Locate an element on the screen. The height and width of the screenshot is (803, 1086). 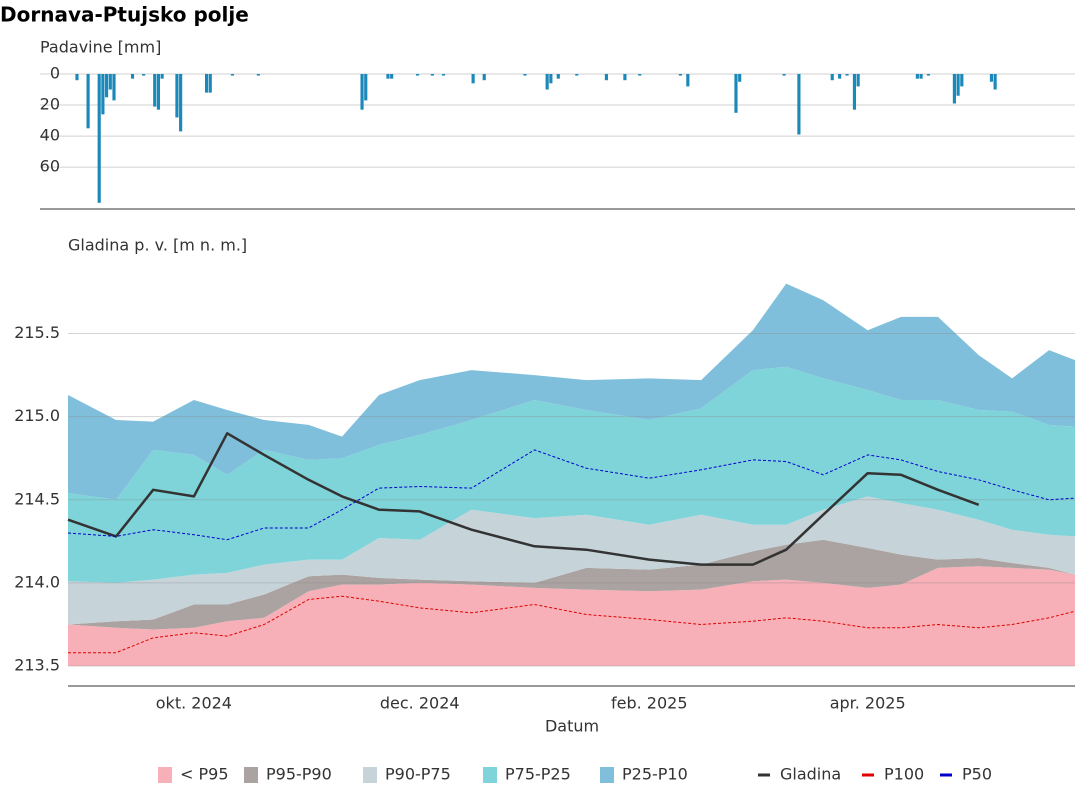
y-tick-label: 215.0 is located at coordinates (37, 415).